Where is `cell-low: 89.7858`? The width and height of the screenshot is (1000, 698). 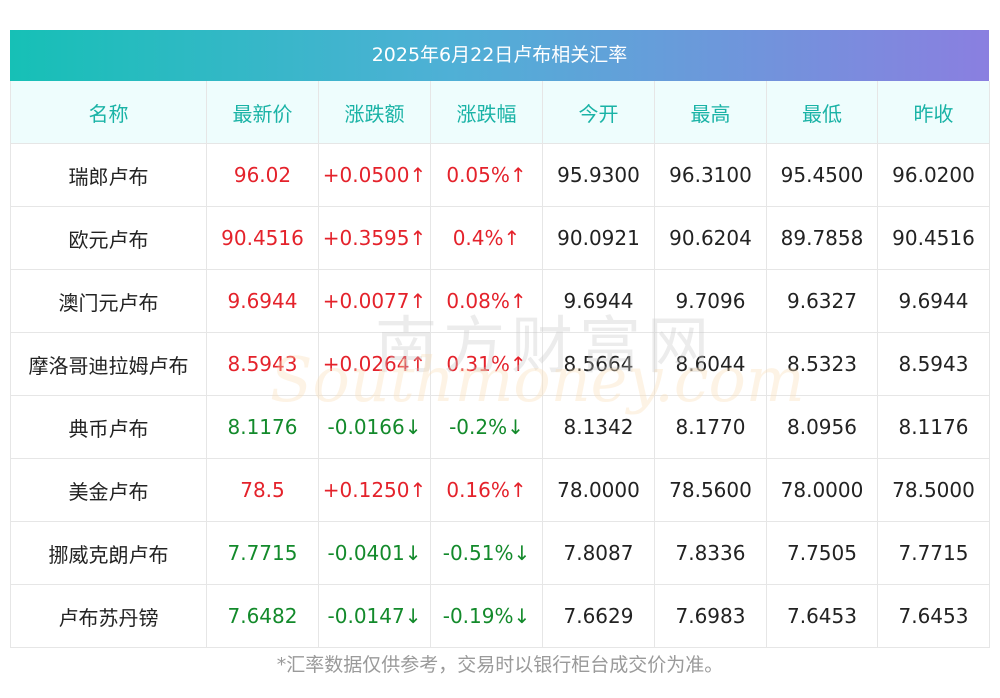 cell-low: 89.7858 is located at coordinates (822, 238).